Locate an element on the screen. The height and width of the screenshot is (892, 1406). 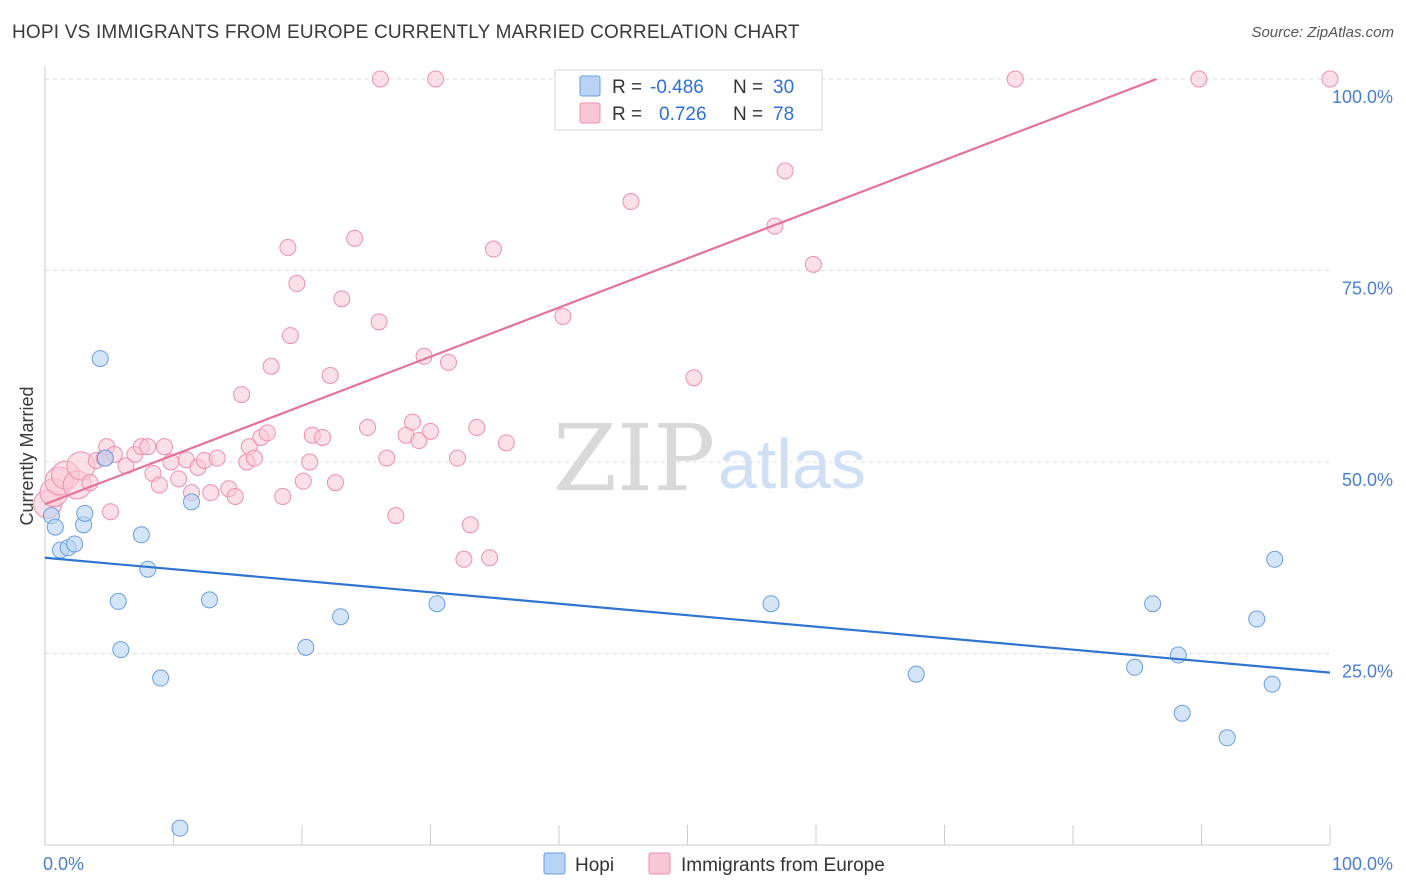
bottom-legend-swatch-europe is located at coordinates (659, 863).